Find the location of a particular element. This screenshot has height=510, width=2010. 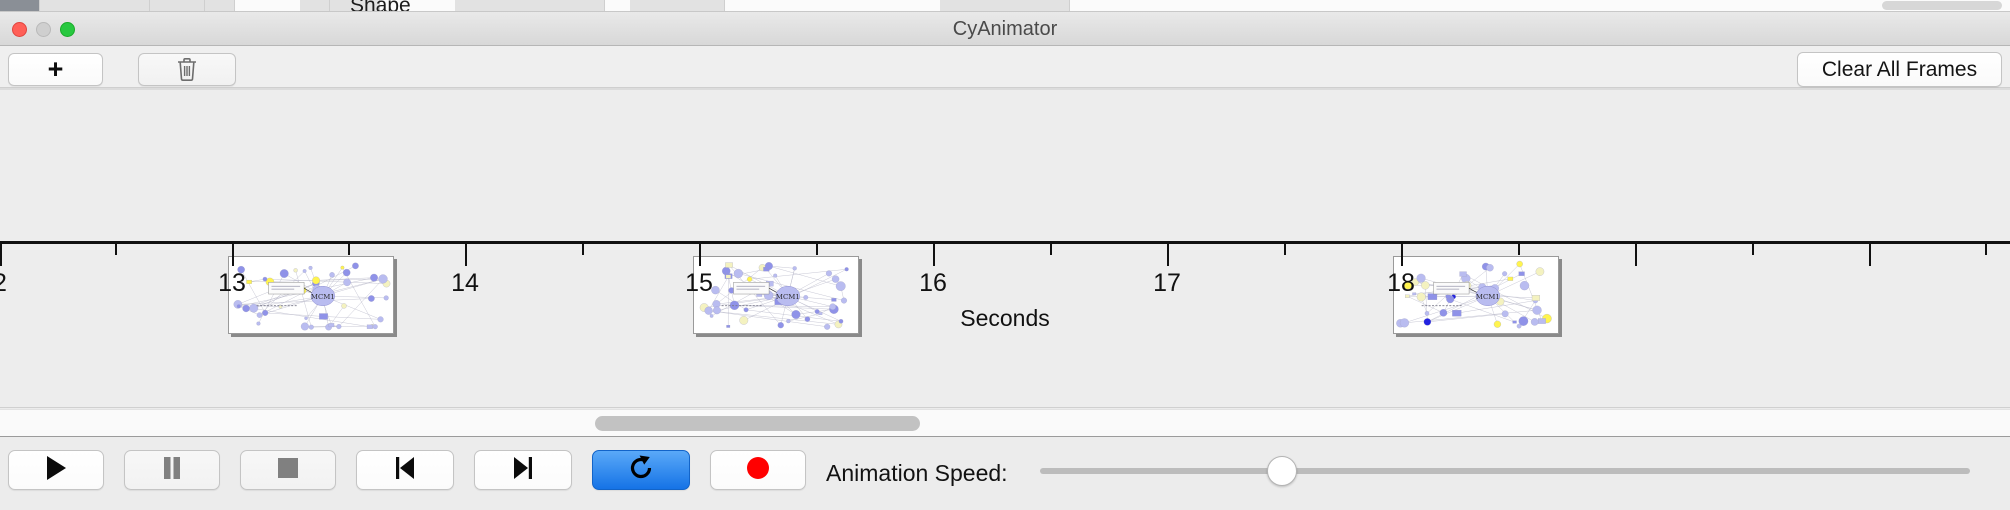

skip-end-icon is located at coordinates (523, 470).